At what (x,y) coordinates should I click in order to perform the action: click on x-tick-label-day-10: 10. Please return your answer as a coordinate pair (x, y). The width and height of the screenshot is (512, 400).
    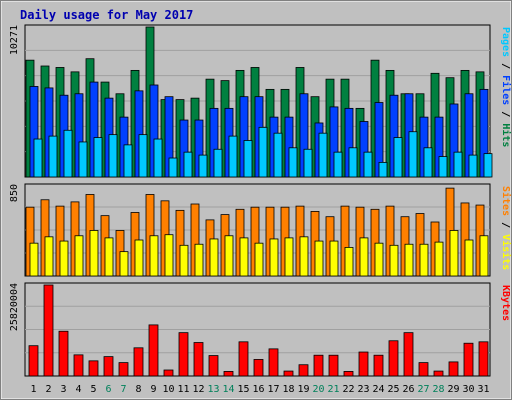
    Looking at the image, I should click on (168, 389).